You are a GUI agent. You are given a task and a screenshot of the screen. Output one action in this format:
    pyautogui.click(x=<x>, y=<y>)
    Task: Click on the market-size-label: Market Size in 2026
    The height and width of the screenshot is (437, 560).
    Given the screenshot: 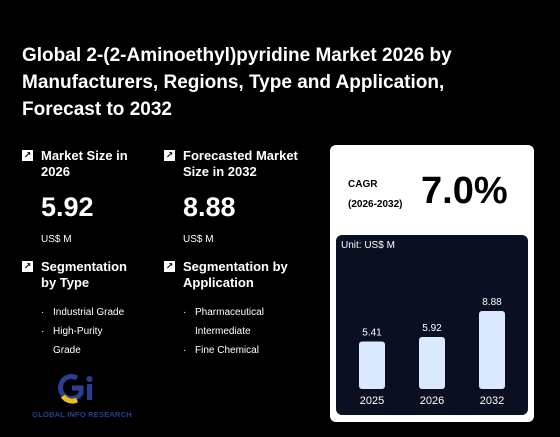 What is the action you would take?
    pyautogui.click(x=84, y=163)
    